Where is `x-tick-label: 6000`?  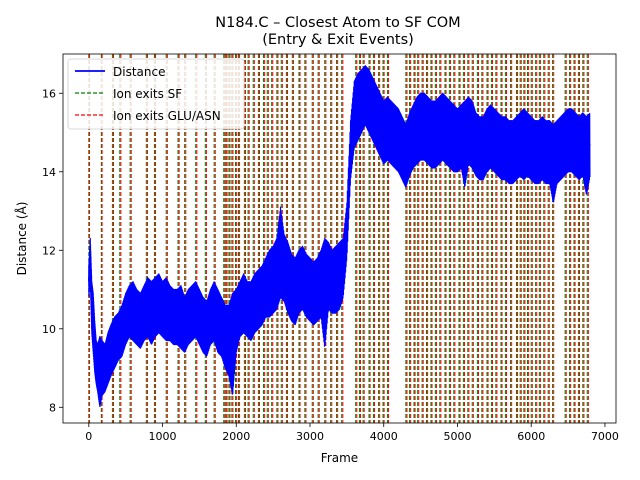
x-tick-label: 6000 is located at coordinates (531, 436).